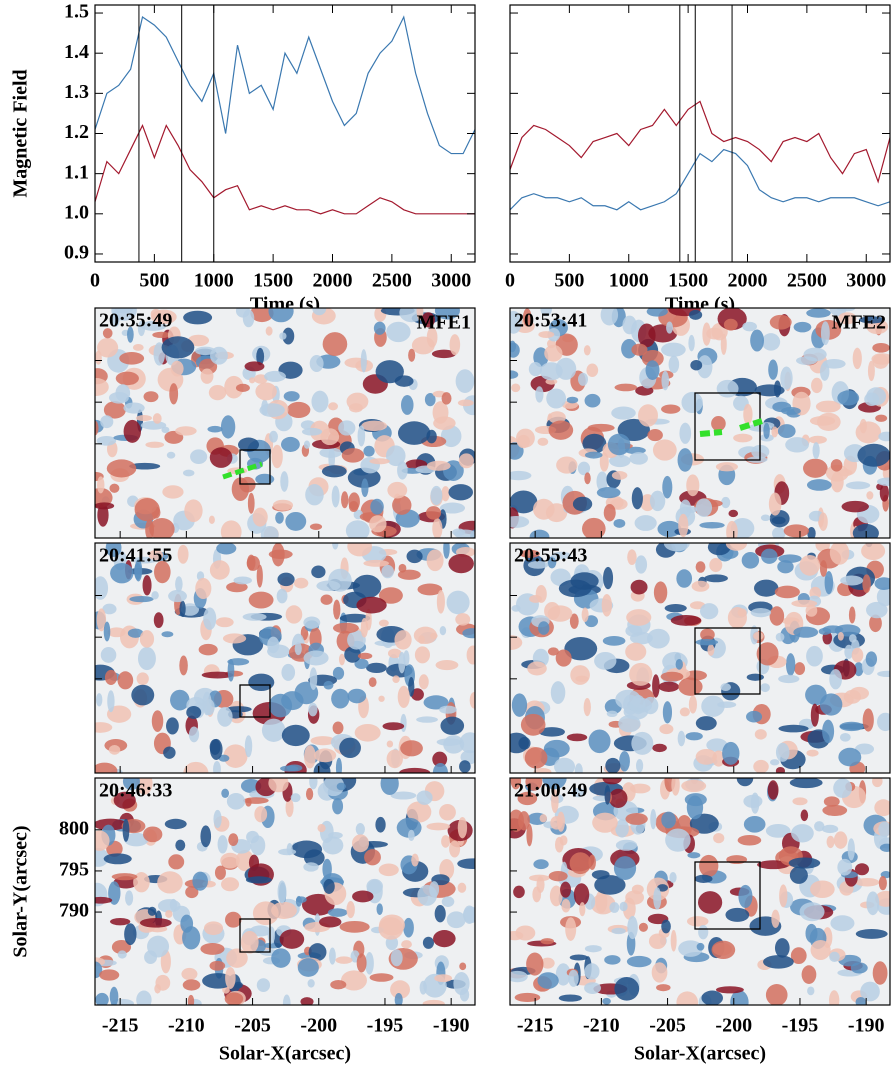 The height and width of the screenshot is (1077, 893). What do you see at coordinates (510, 281) in the screenshot?
I see `x-tick-label: 0` at bounding box center [510, 281].